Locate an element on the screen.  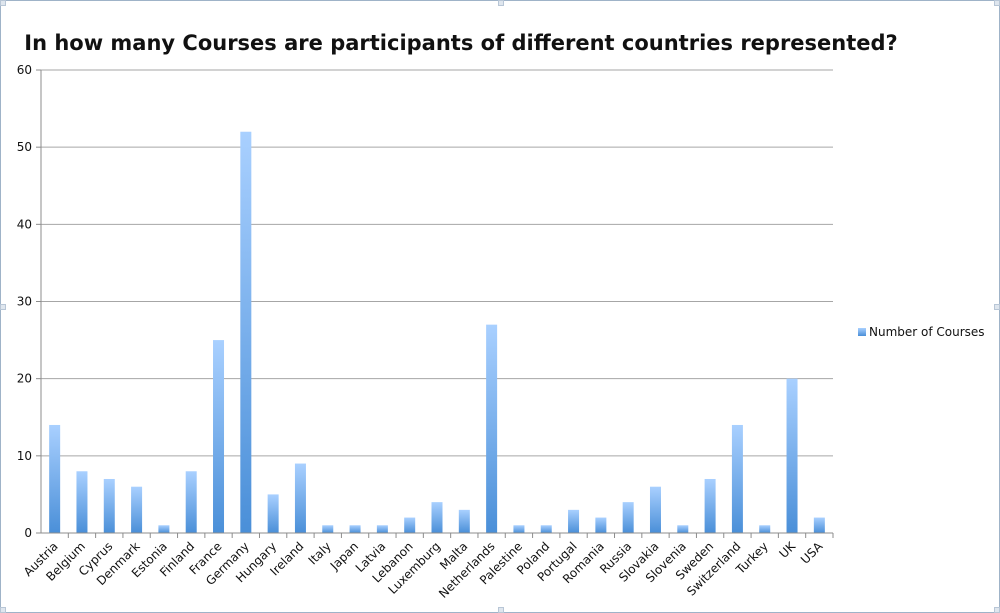
resize-handle-top-left is located at coordinates (3, 3).